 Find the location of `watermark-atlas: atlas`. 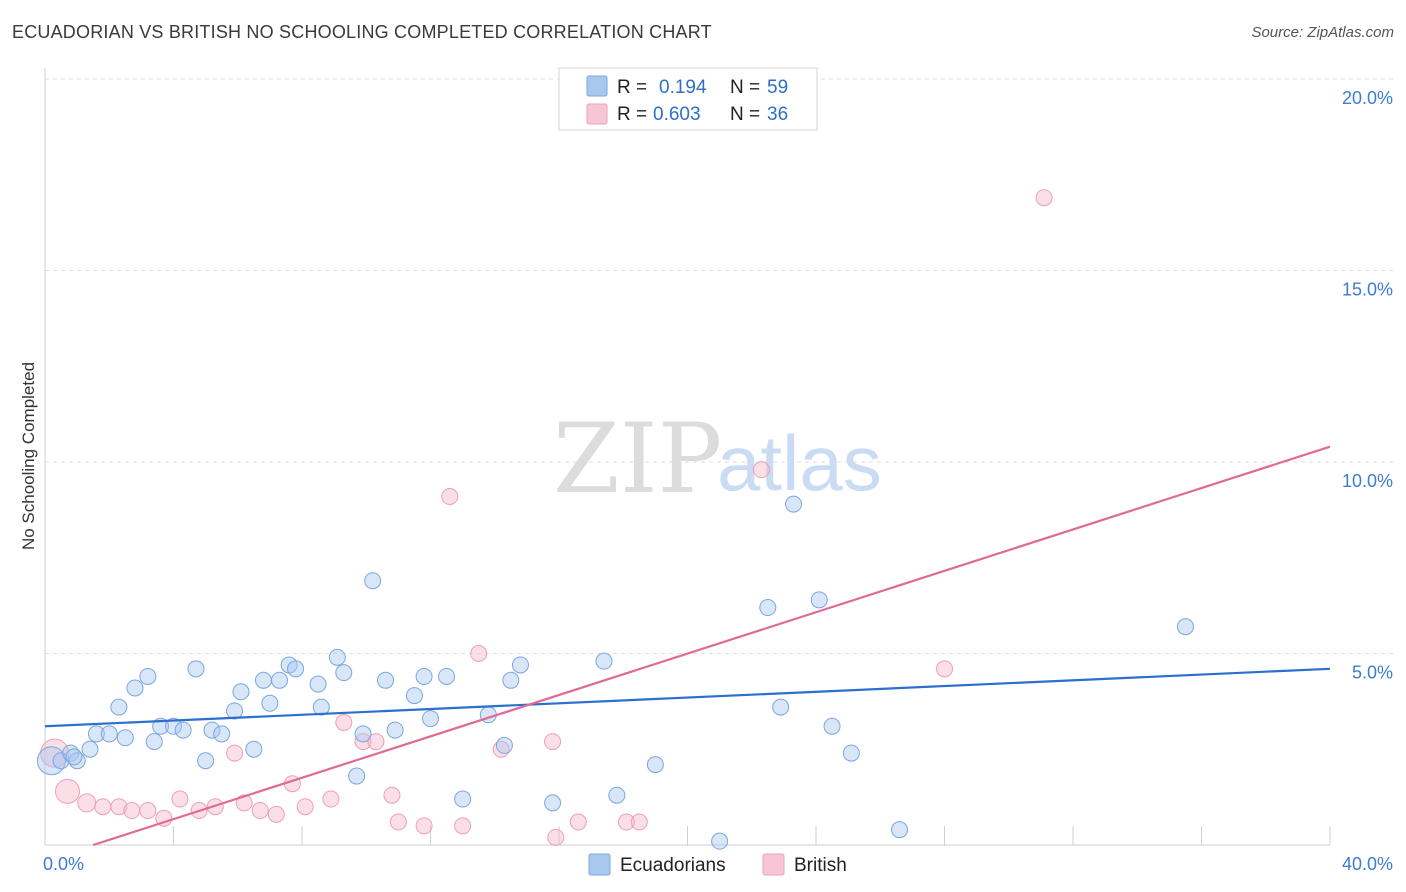

watermark-atlas: atlas is located at coordinates (799, 463).